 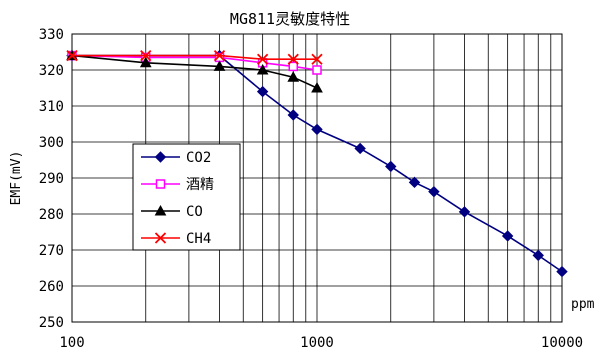 I want to click on y-tick-label: 330, so click(x=51, y=35).